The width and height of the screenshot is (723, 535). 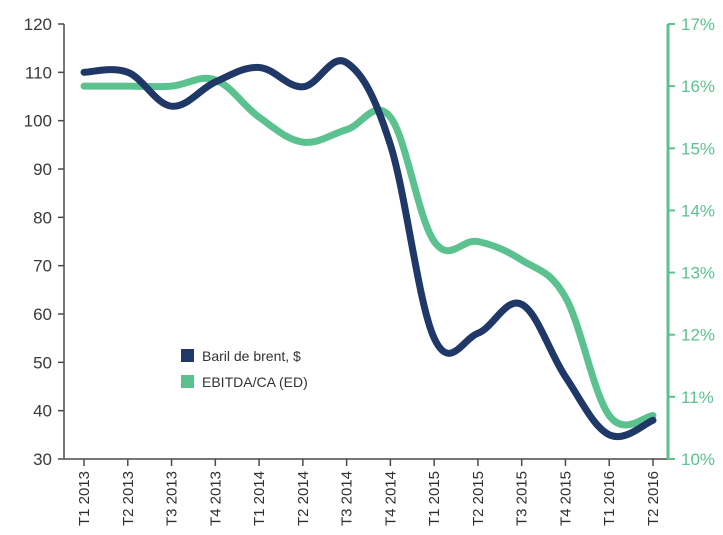 I want to click on x-tick-label: T4 2014, so click(x=390, y=498).